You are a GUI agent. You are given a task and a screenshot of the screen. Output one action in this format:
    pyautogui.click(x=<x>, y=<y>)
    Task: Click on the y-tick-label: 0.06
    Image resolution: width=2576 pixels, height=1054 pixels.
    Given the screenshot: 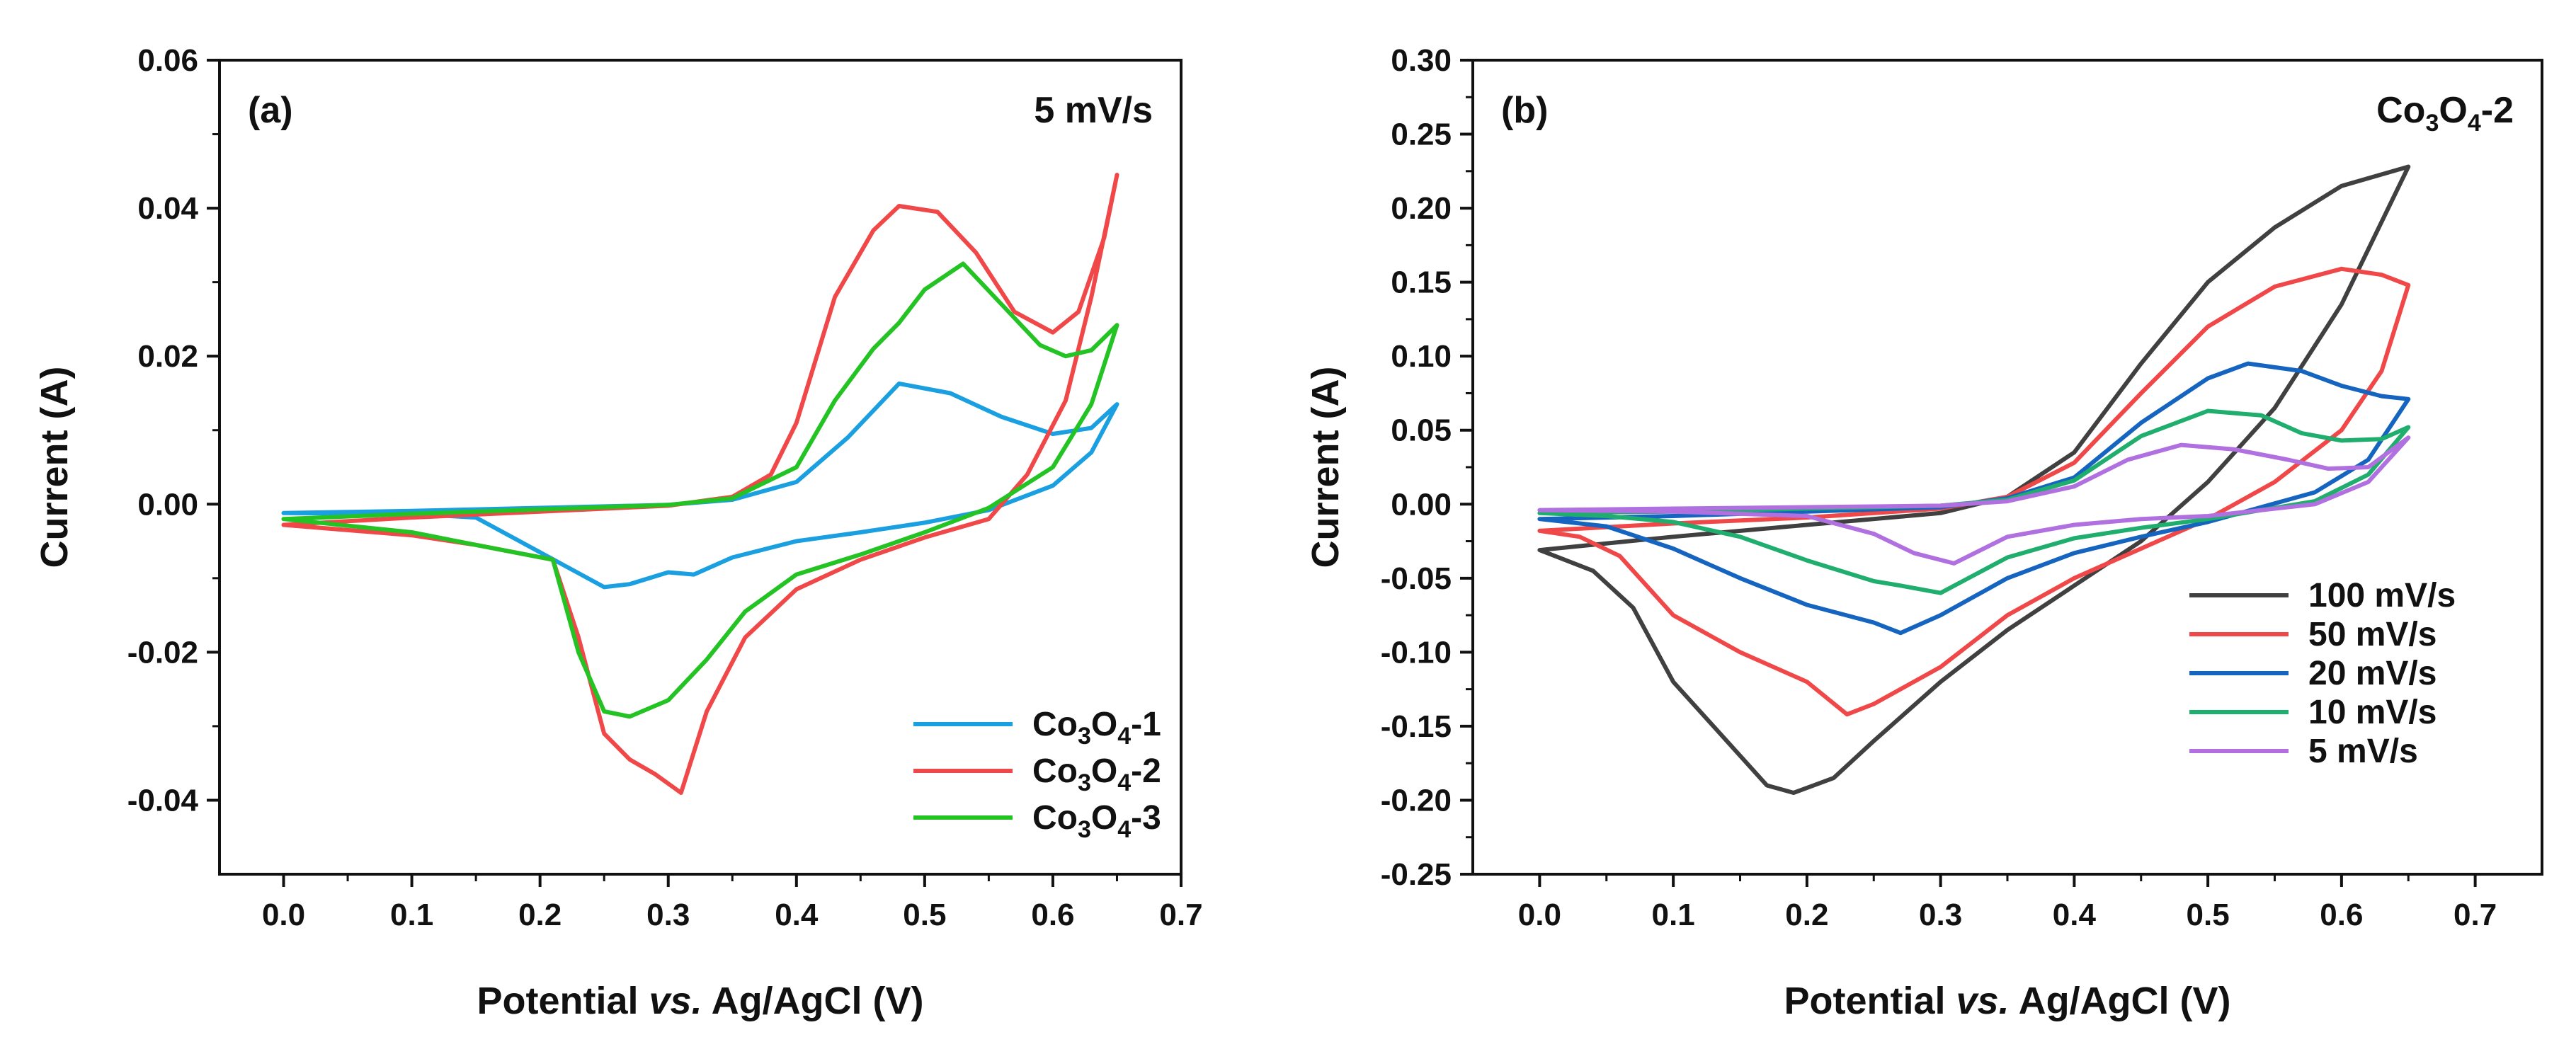 What is the action you would take?
    pyautogui.click(x=168, y=61)
    